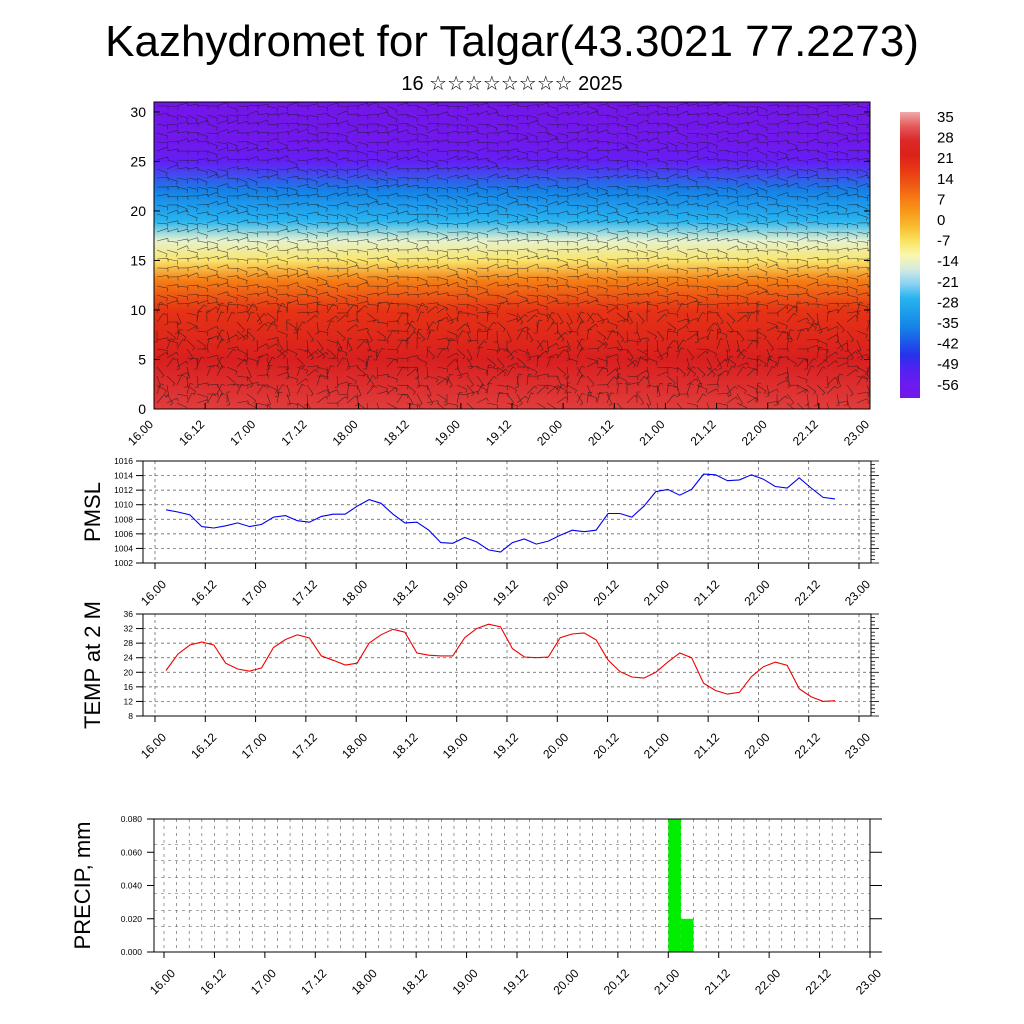 The width and height of the screenshot is (1024, 1024). What do you see at coordinates (512, 84) in the screenshot?
I see `chart-subtitle: 16 ☆☆☆☆☆☆☆☆ 2025` at bounding box center [512, 84].